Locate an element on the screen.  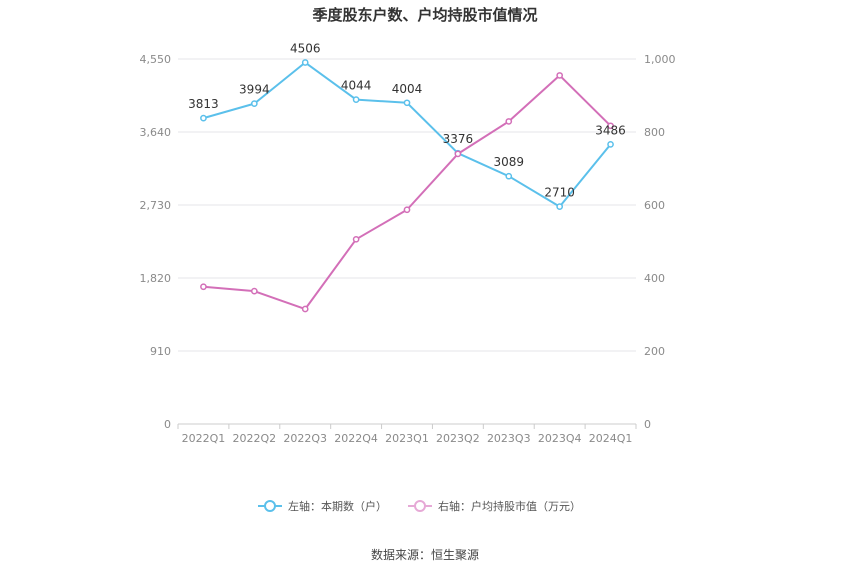
data-label: 4044 is located at coordinates (356, 86).